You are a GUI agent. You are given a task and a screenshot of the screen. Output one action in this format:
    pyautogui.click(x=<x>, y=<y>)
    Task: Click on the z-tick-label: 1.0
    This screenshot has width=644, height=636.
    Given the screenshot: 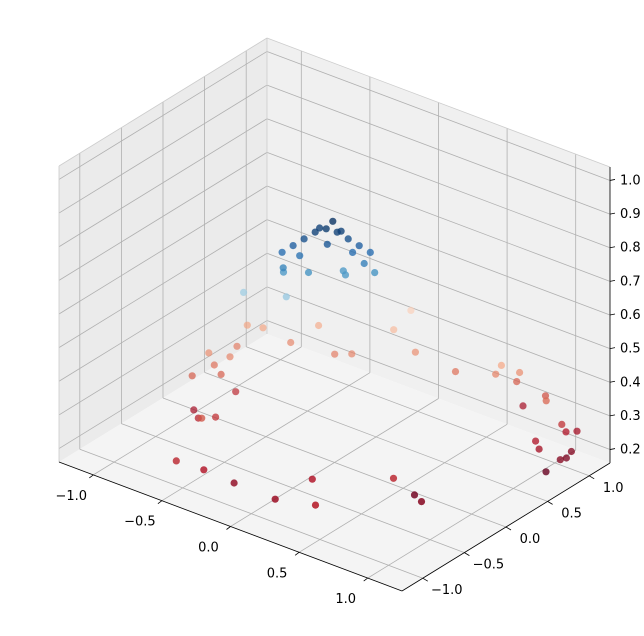 What is the action you would take?
    pyautogui.click(x=630, y=180)
    